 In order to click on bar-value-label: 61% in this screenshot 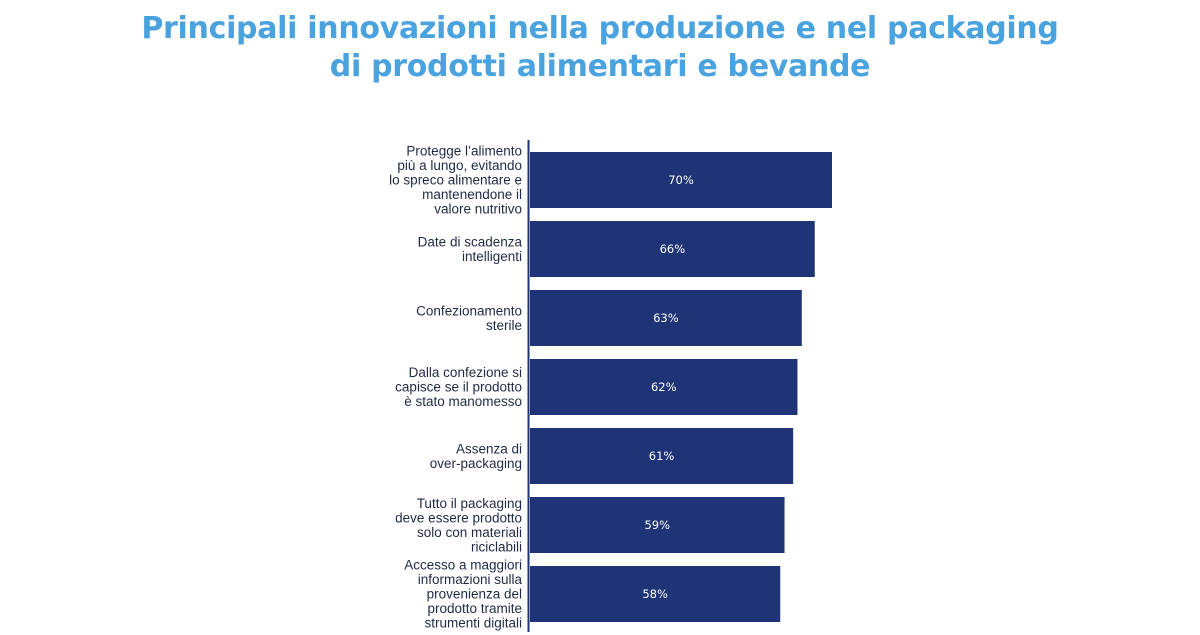, I will do `click(662, 456)`.